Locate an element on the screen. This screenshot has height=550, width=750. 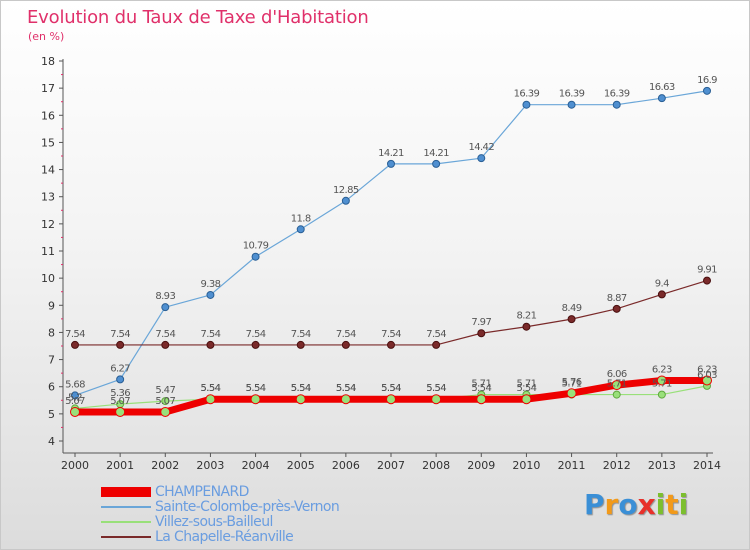
logo-letter: r is located at coordinates (611, 504).